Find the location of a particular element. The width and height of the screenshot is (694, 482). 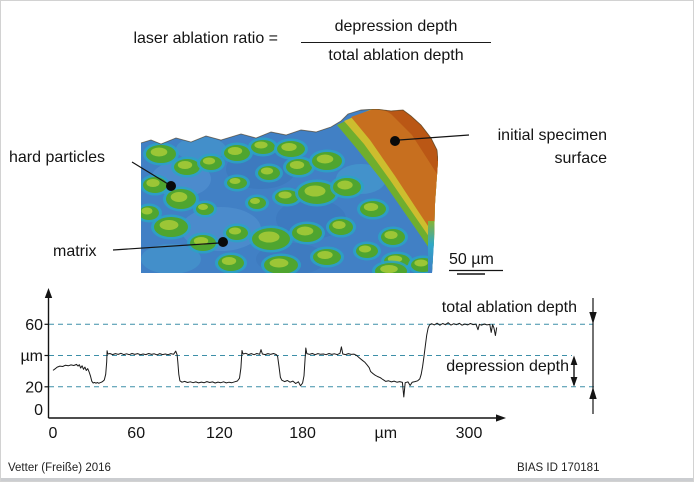

figure-id: BIAS ID 170181 is located at coordinates (558, 468).